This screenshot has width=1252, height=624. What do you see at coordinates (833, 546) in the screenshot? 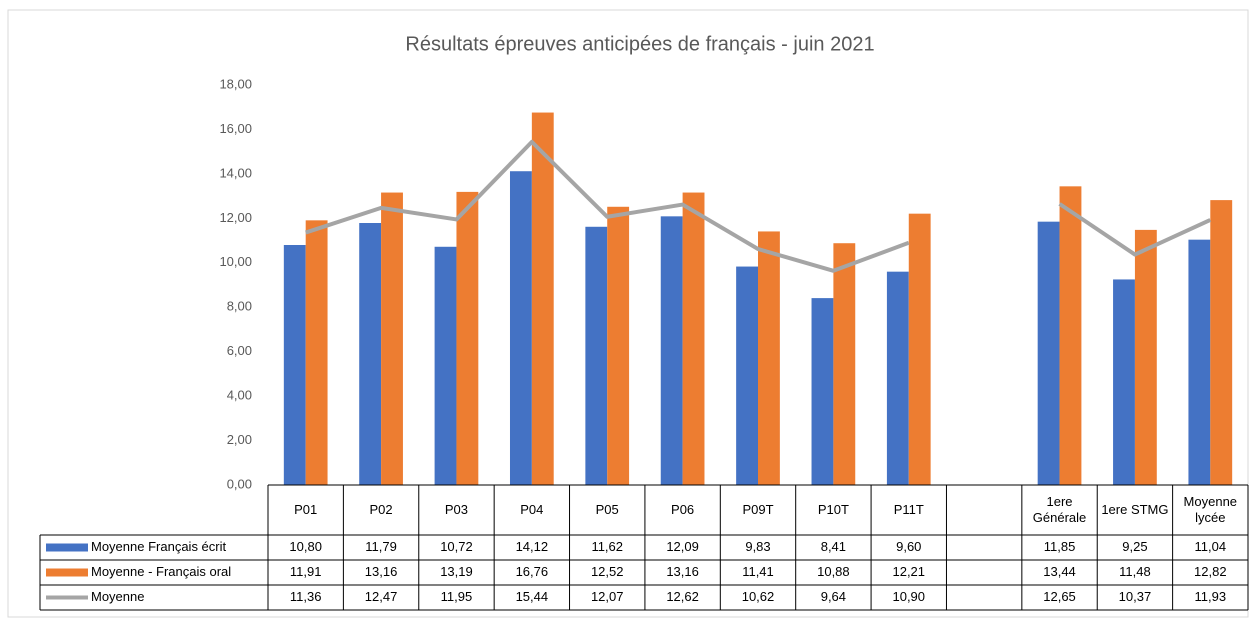
I see `data-label: 8,41` at bounding box center [833, 546].